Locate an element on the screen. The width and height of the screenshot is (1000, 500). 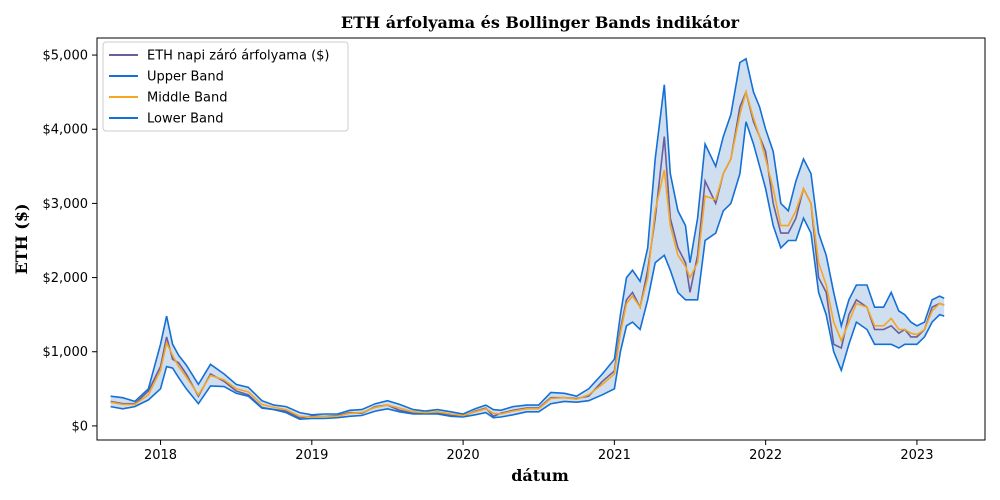
x-tick-label: 2023 is located at coordinates (916, 455).